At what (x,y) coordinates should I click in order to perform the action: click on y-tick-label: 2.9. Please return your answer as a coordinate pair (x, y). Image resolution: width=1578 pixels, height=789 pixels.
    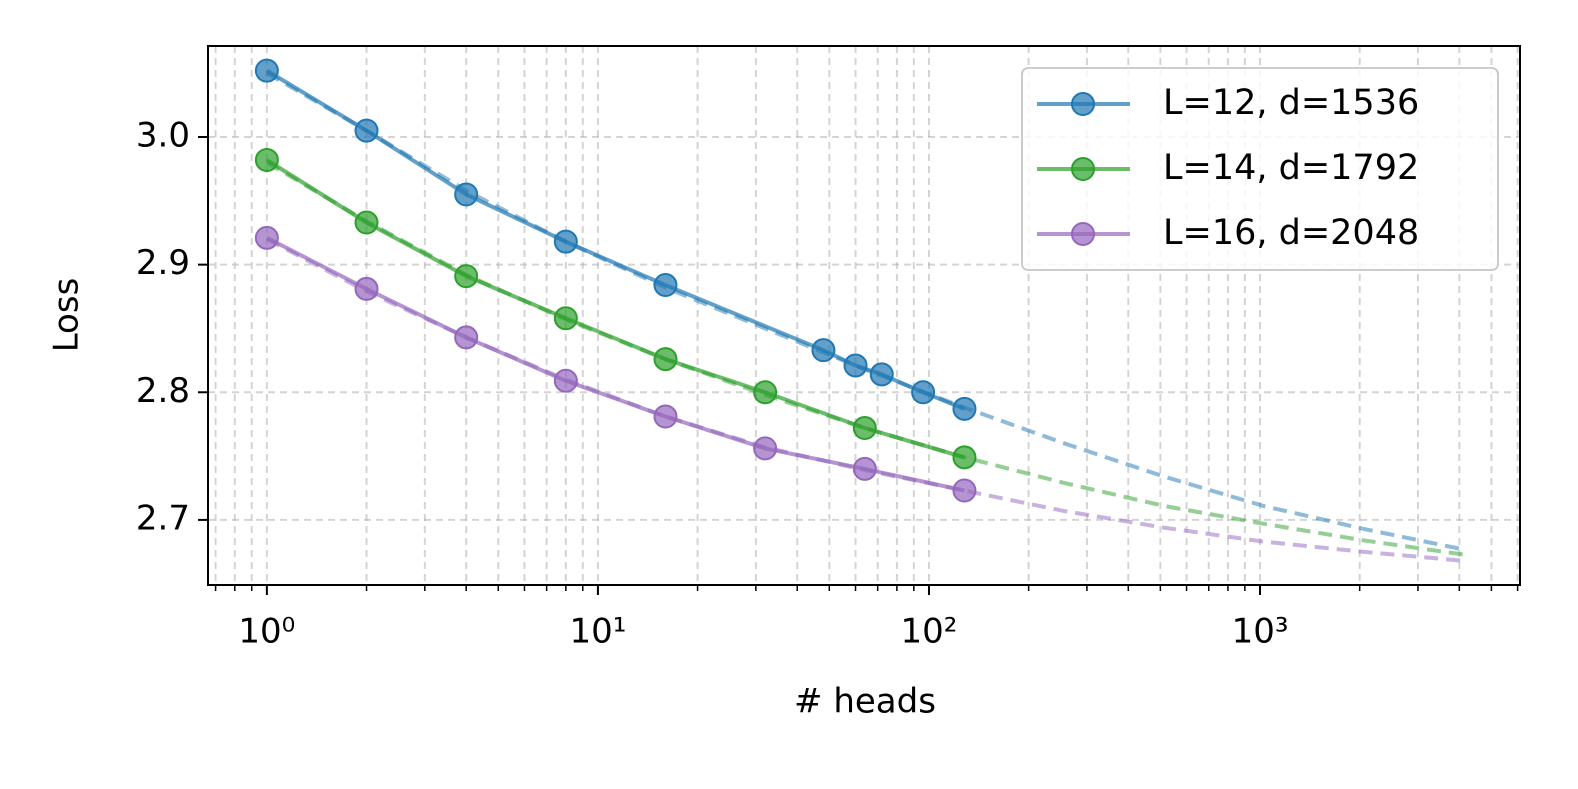
    Looking at the image, I should click on (163, 263).